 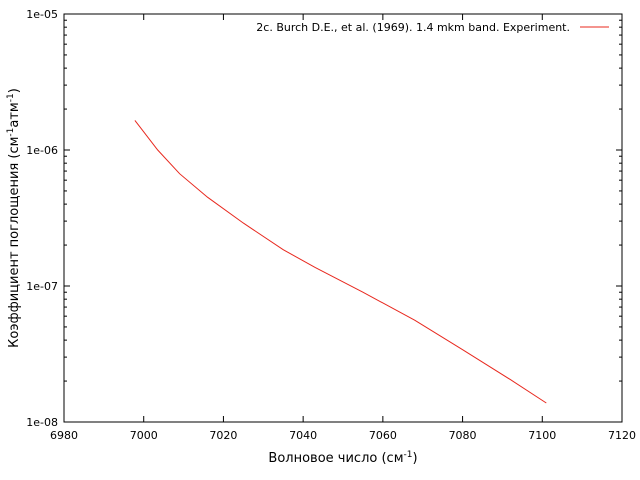 What do you see at coordinates (342, 458) in the screenshot?
I see `x-axis-title: Волновое число (см-1)` at bounding box center [342, 458].